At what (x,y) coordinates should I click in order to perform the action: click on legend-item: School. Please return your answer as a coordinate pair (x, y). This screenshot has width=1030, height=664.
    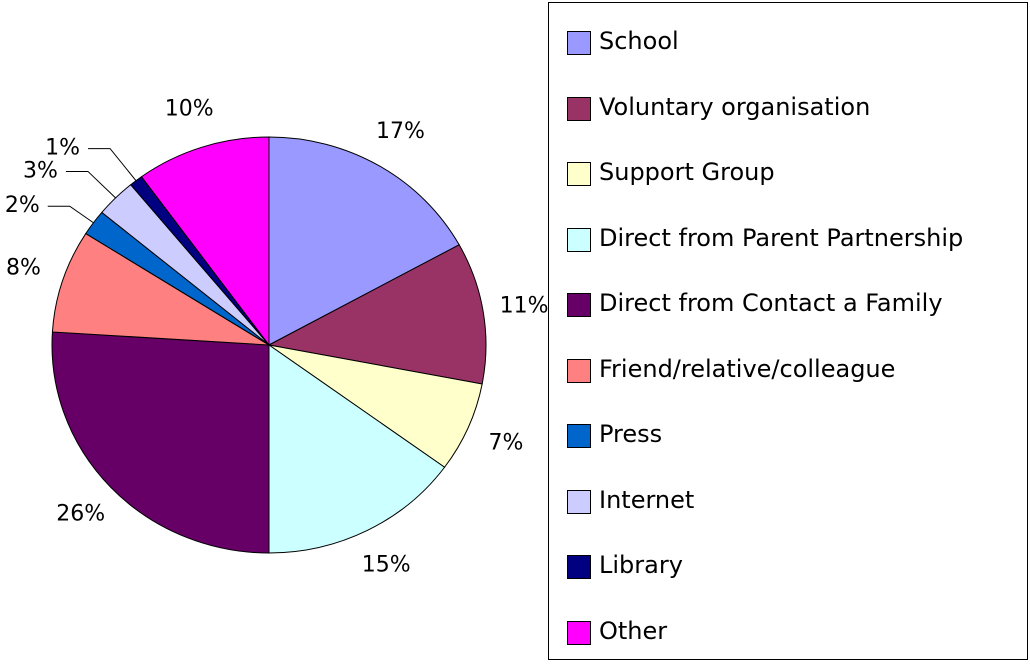
    Looking at the image, I should click on (792, 40).